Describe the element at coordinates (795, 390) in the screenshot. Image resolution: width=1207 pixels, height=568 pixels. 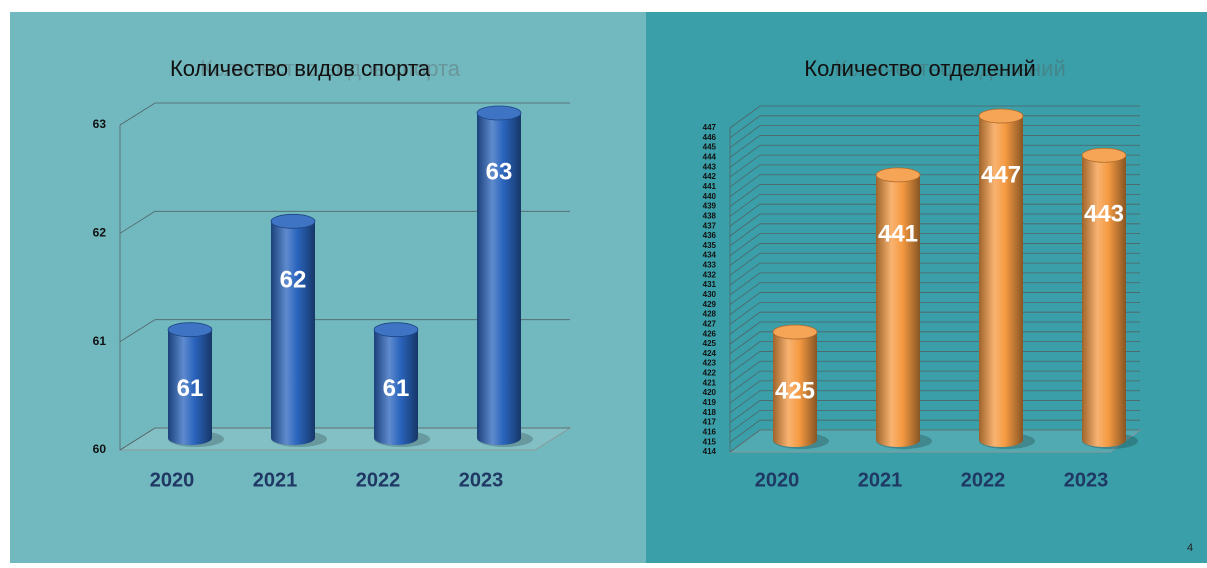
I see `value-label: 425` at that location.